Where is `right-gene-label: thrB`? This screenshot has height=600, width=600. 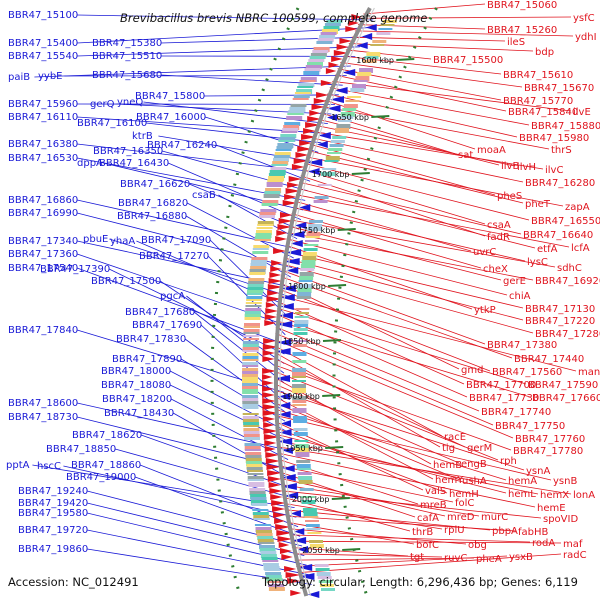
right-gene-label: thrB is located at coordinates (422, 532).